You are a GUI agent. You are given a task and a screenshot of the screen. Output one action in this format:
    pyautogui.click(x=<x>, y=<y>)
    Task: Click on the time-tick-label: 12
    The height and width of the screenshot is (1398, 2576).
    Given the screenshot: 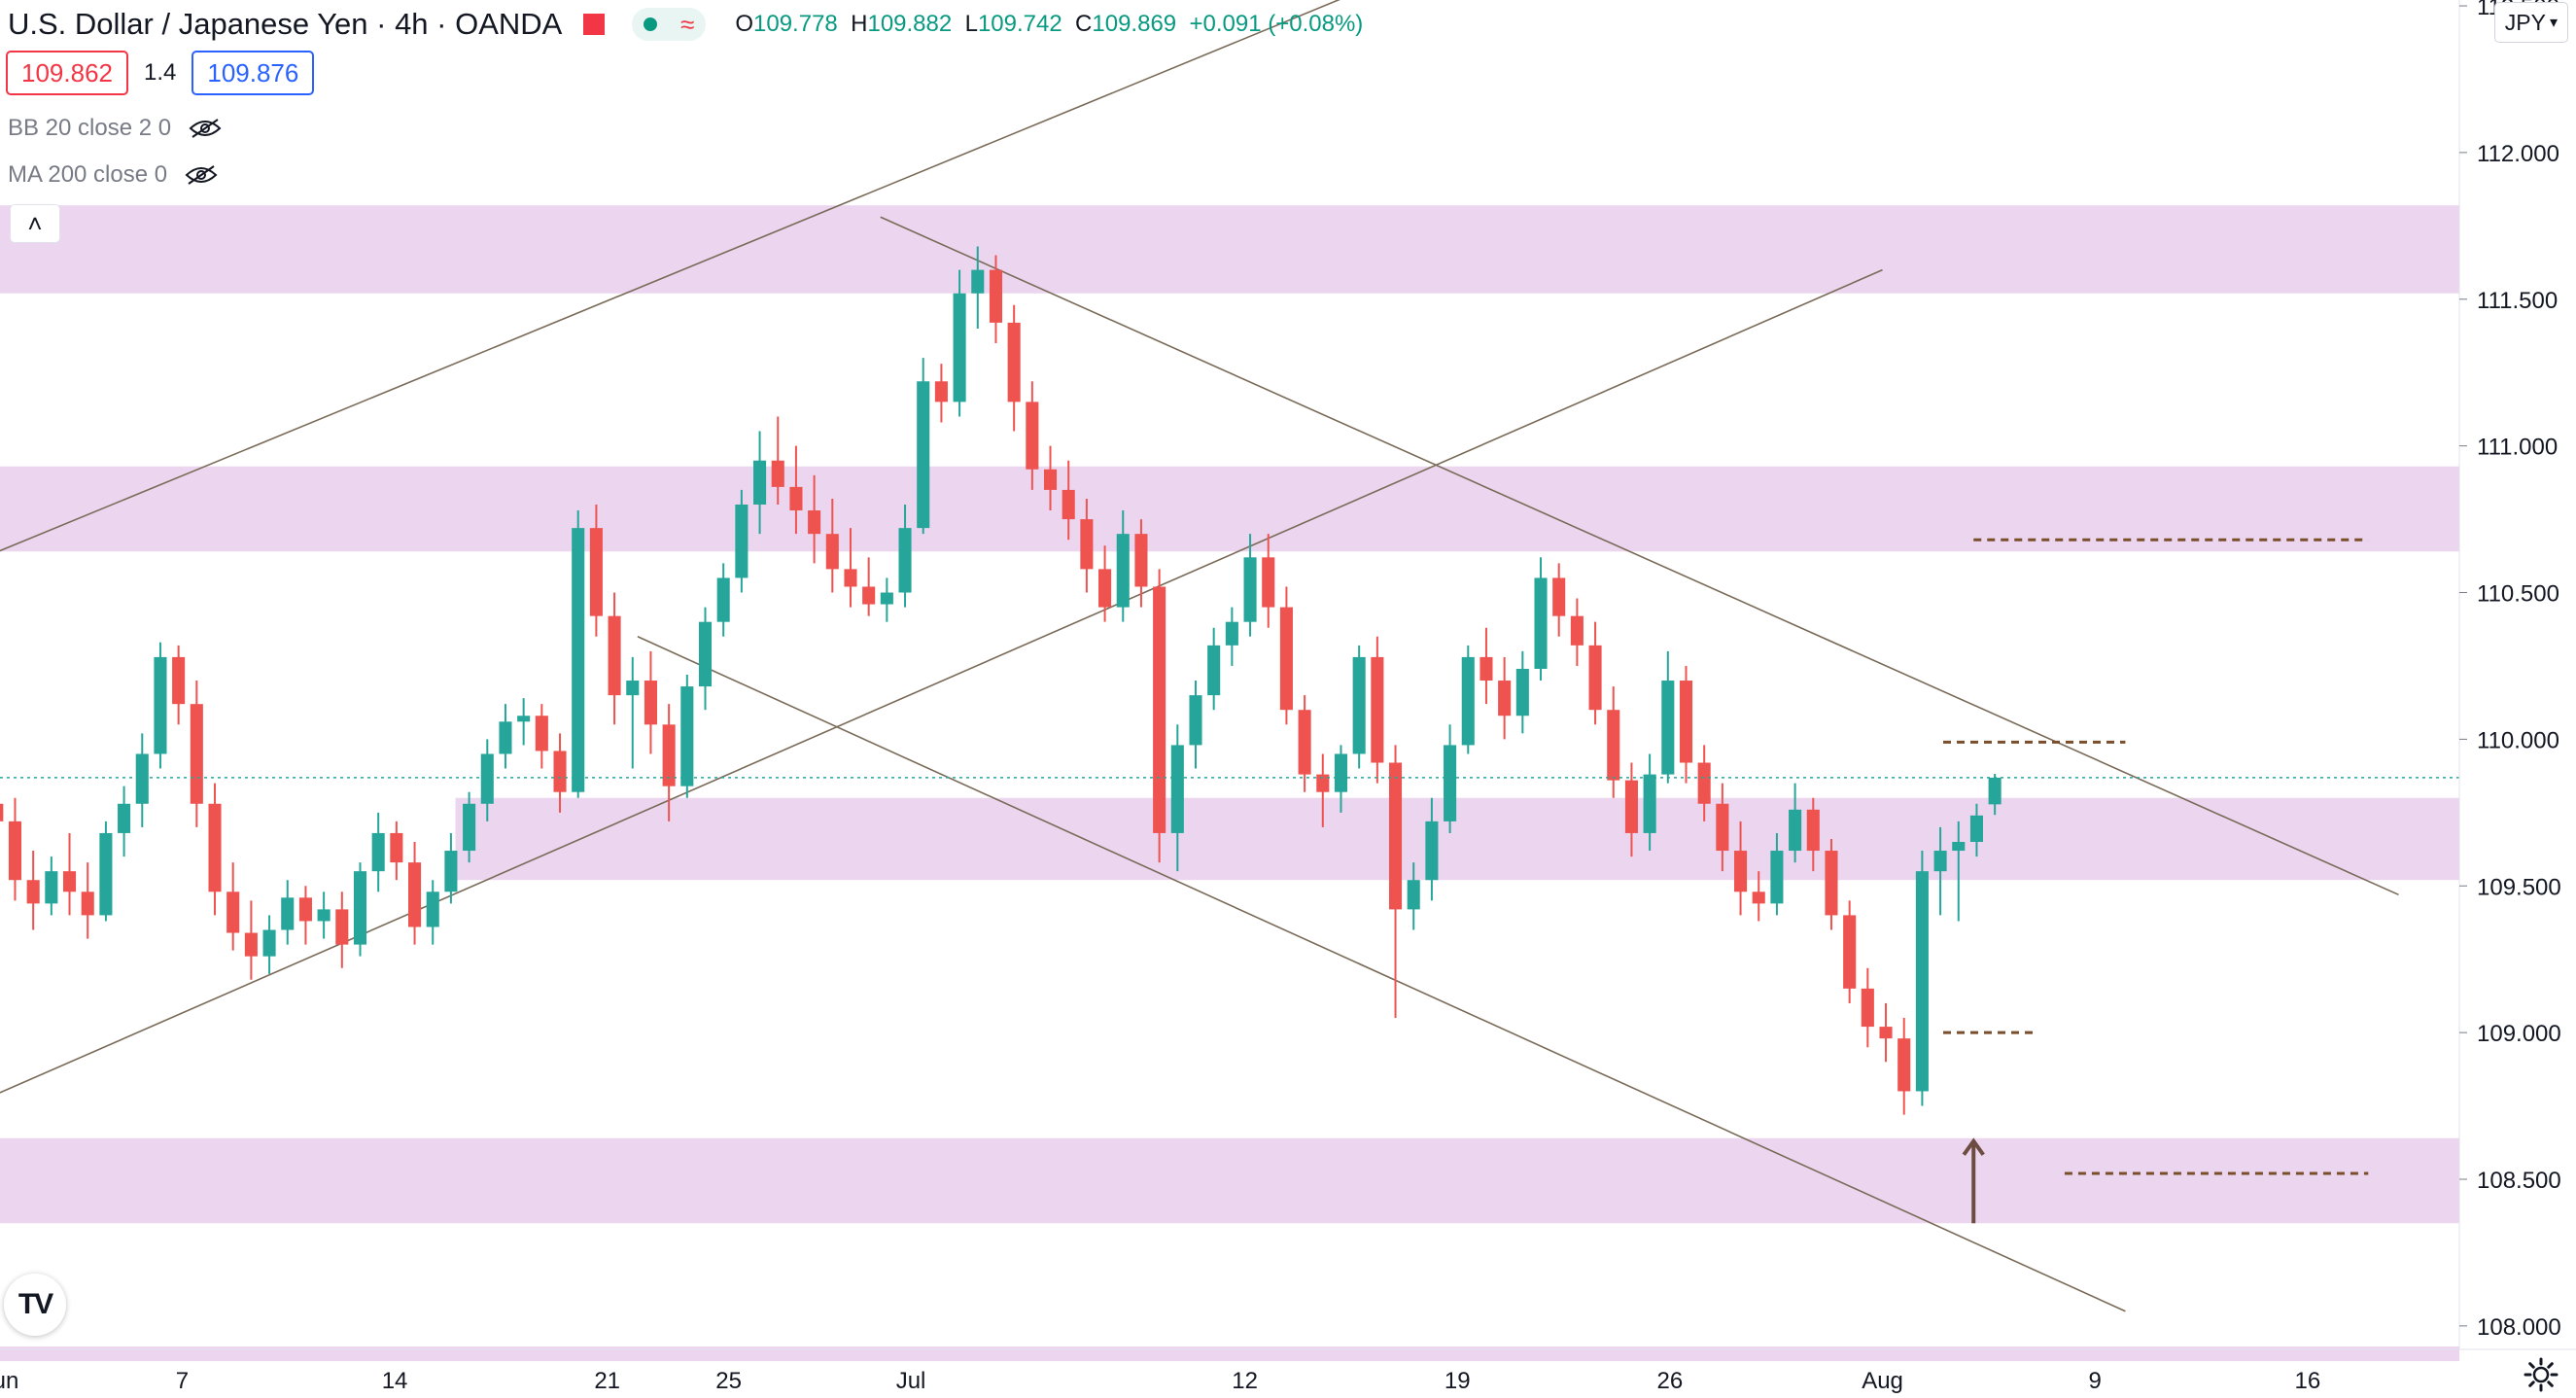 What is the action you would take?
    pyautogui.click(x=1245, y=1381)
    